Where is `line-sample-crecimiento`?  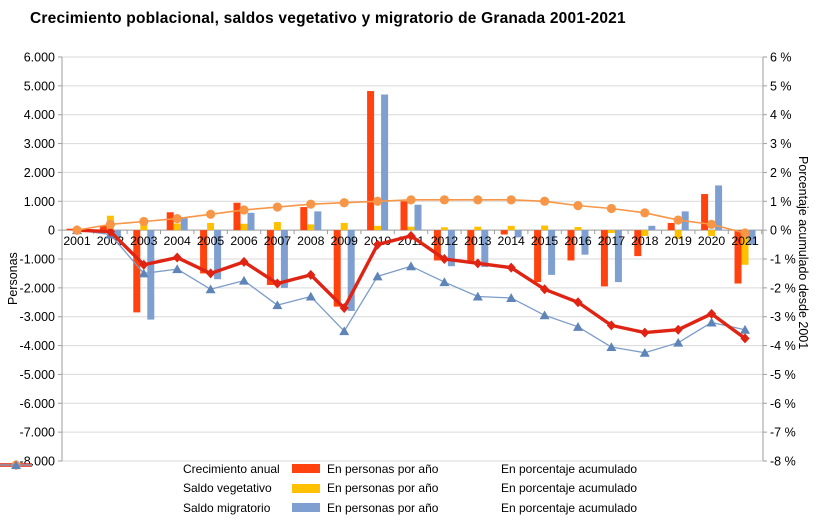 line-sample-crecimiento is located at coordinates (247, 467).